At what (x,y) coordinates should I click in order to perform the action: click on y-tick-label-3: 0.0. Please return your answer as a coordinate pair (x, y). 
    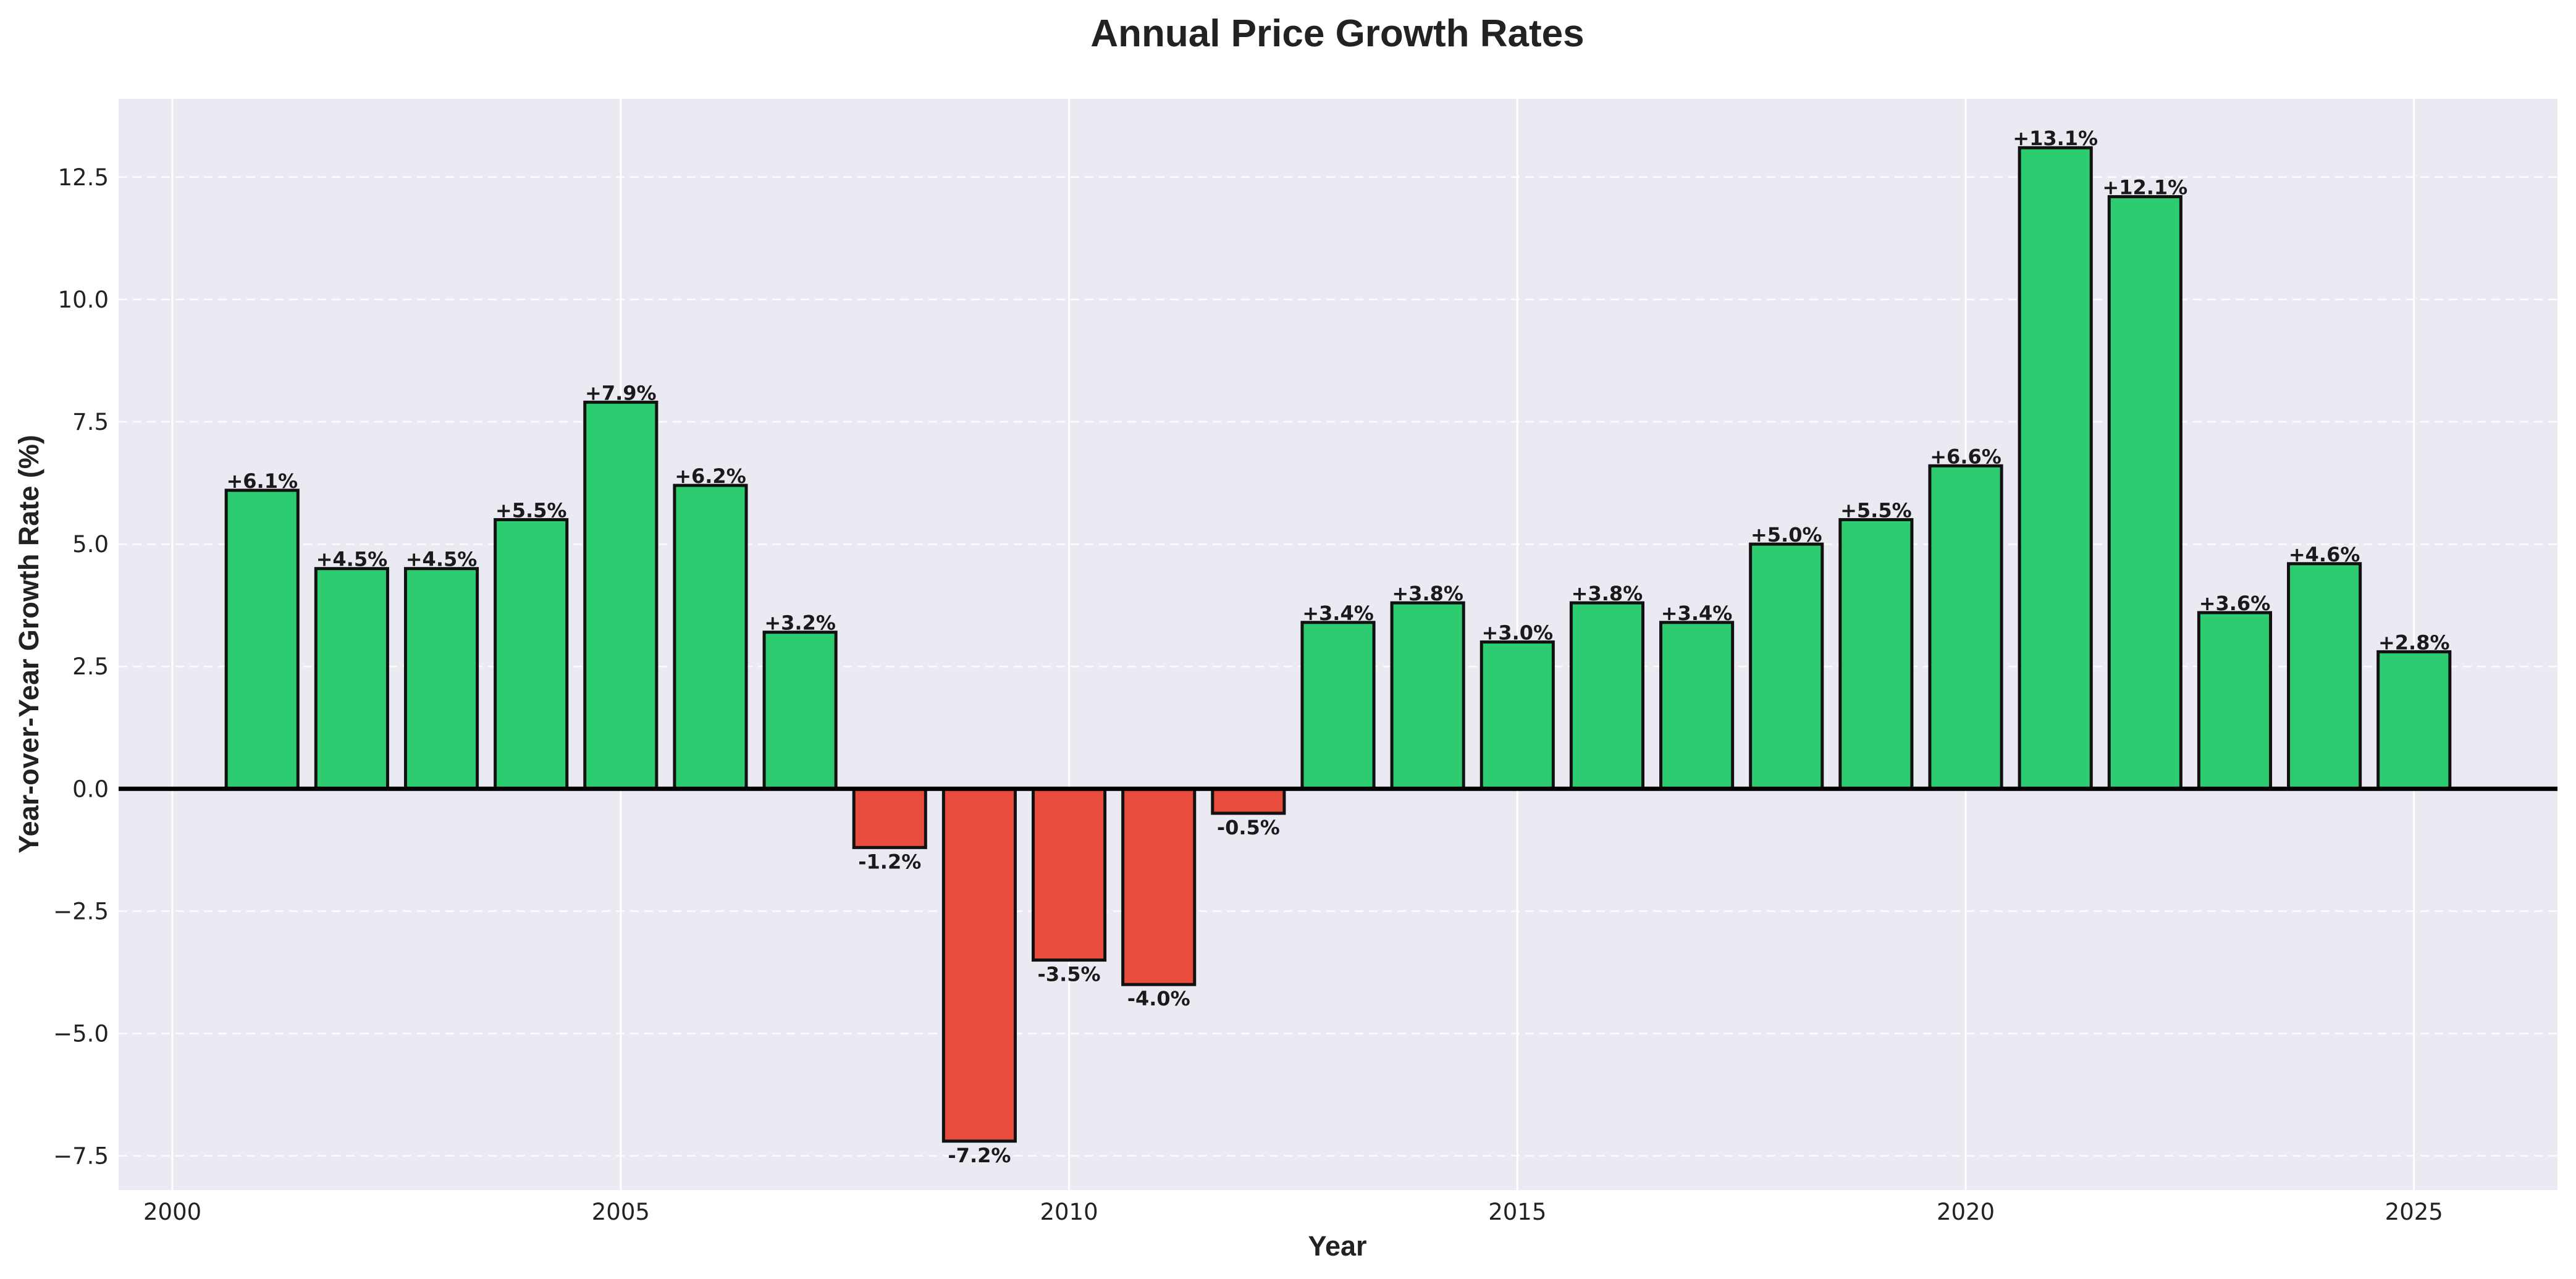
    Looking at the image, I should click on (90, 789).